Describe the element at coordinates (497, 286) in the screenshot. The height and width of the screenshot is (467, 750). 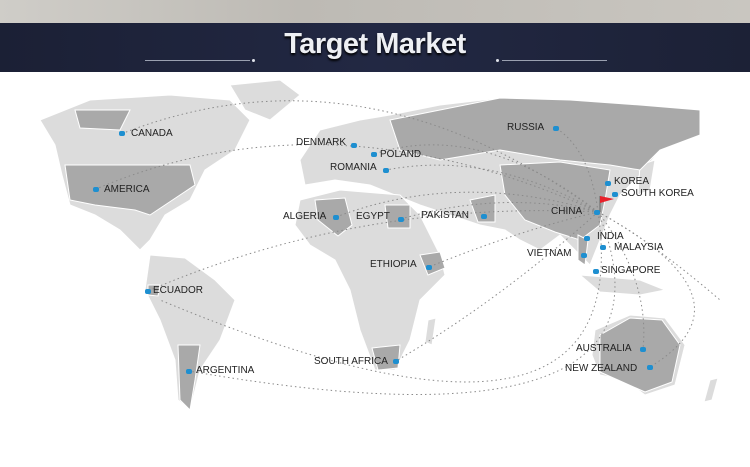
I see `route-south-africa` at that location.